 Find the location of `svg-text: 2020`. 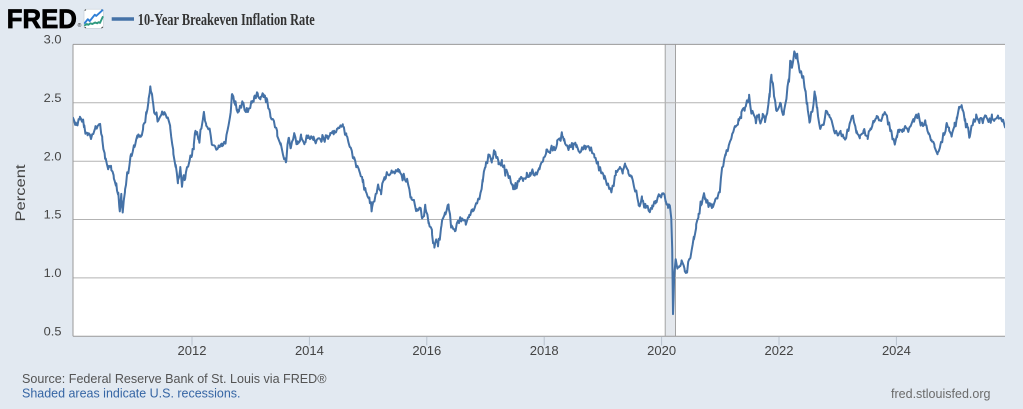

svg-text: 2020 is located at coordinates (661, 350).